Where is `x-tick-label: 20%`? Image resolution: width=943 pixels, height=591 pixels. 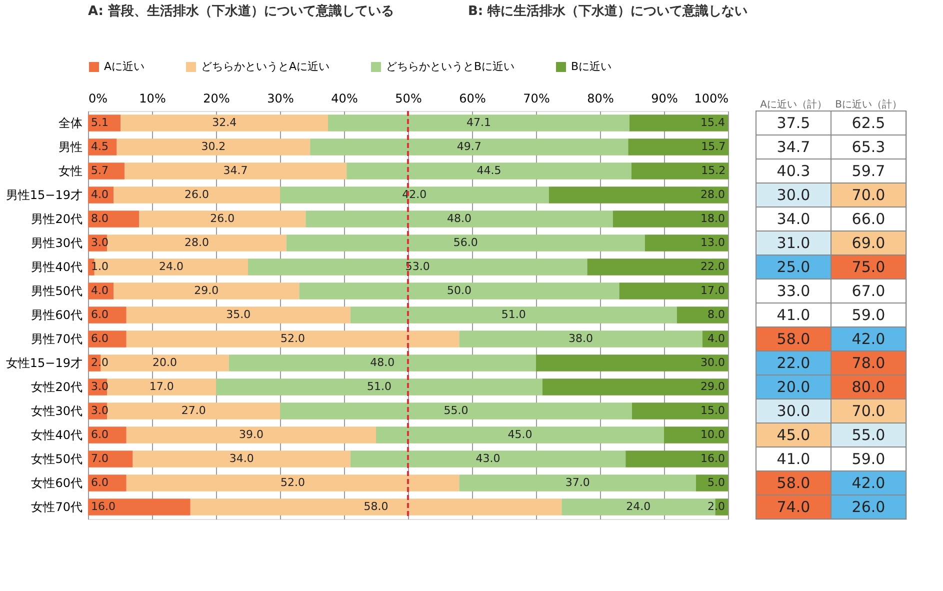 x-tick-label: 20% is located at coordinates (216, 99).